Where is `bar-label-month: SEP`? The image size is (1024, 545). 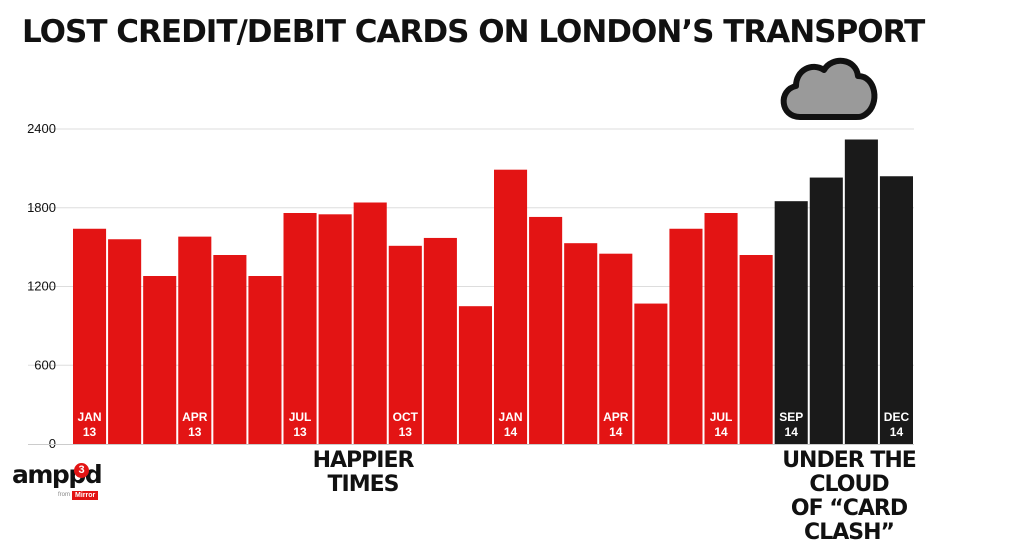 bar-label-month: SEP is located at coordinates (791, 417).